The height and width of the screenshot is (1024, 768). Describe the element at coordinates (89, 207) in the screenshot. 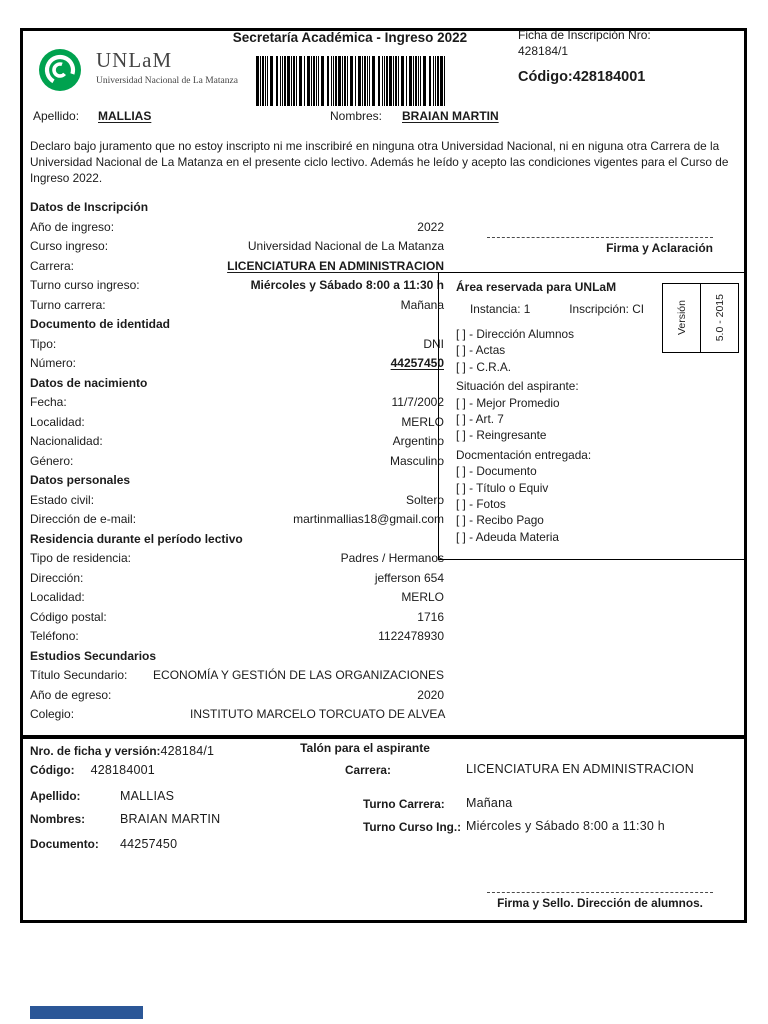

I see `section-heading: Datos de Inscripción` at that location.